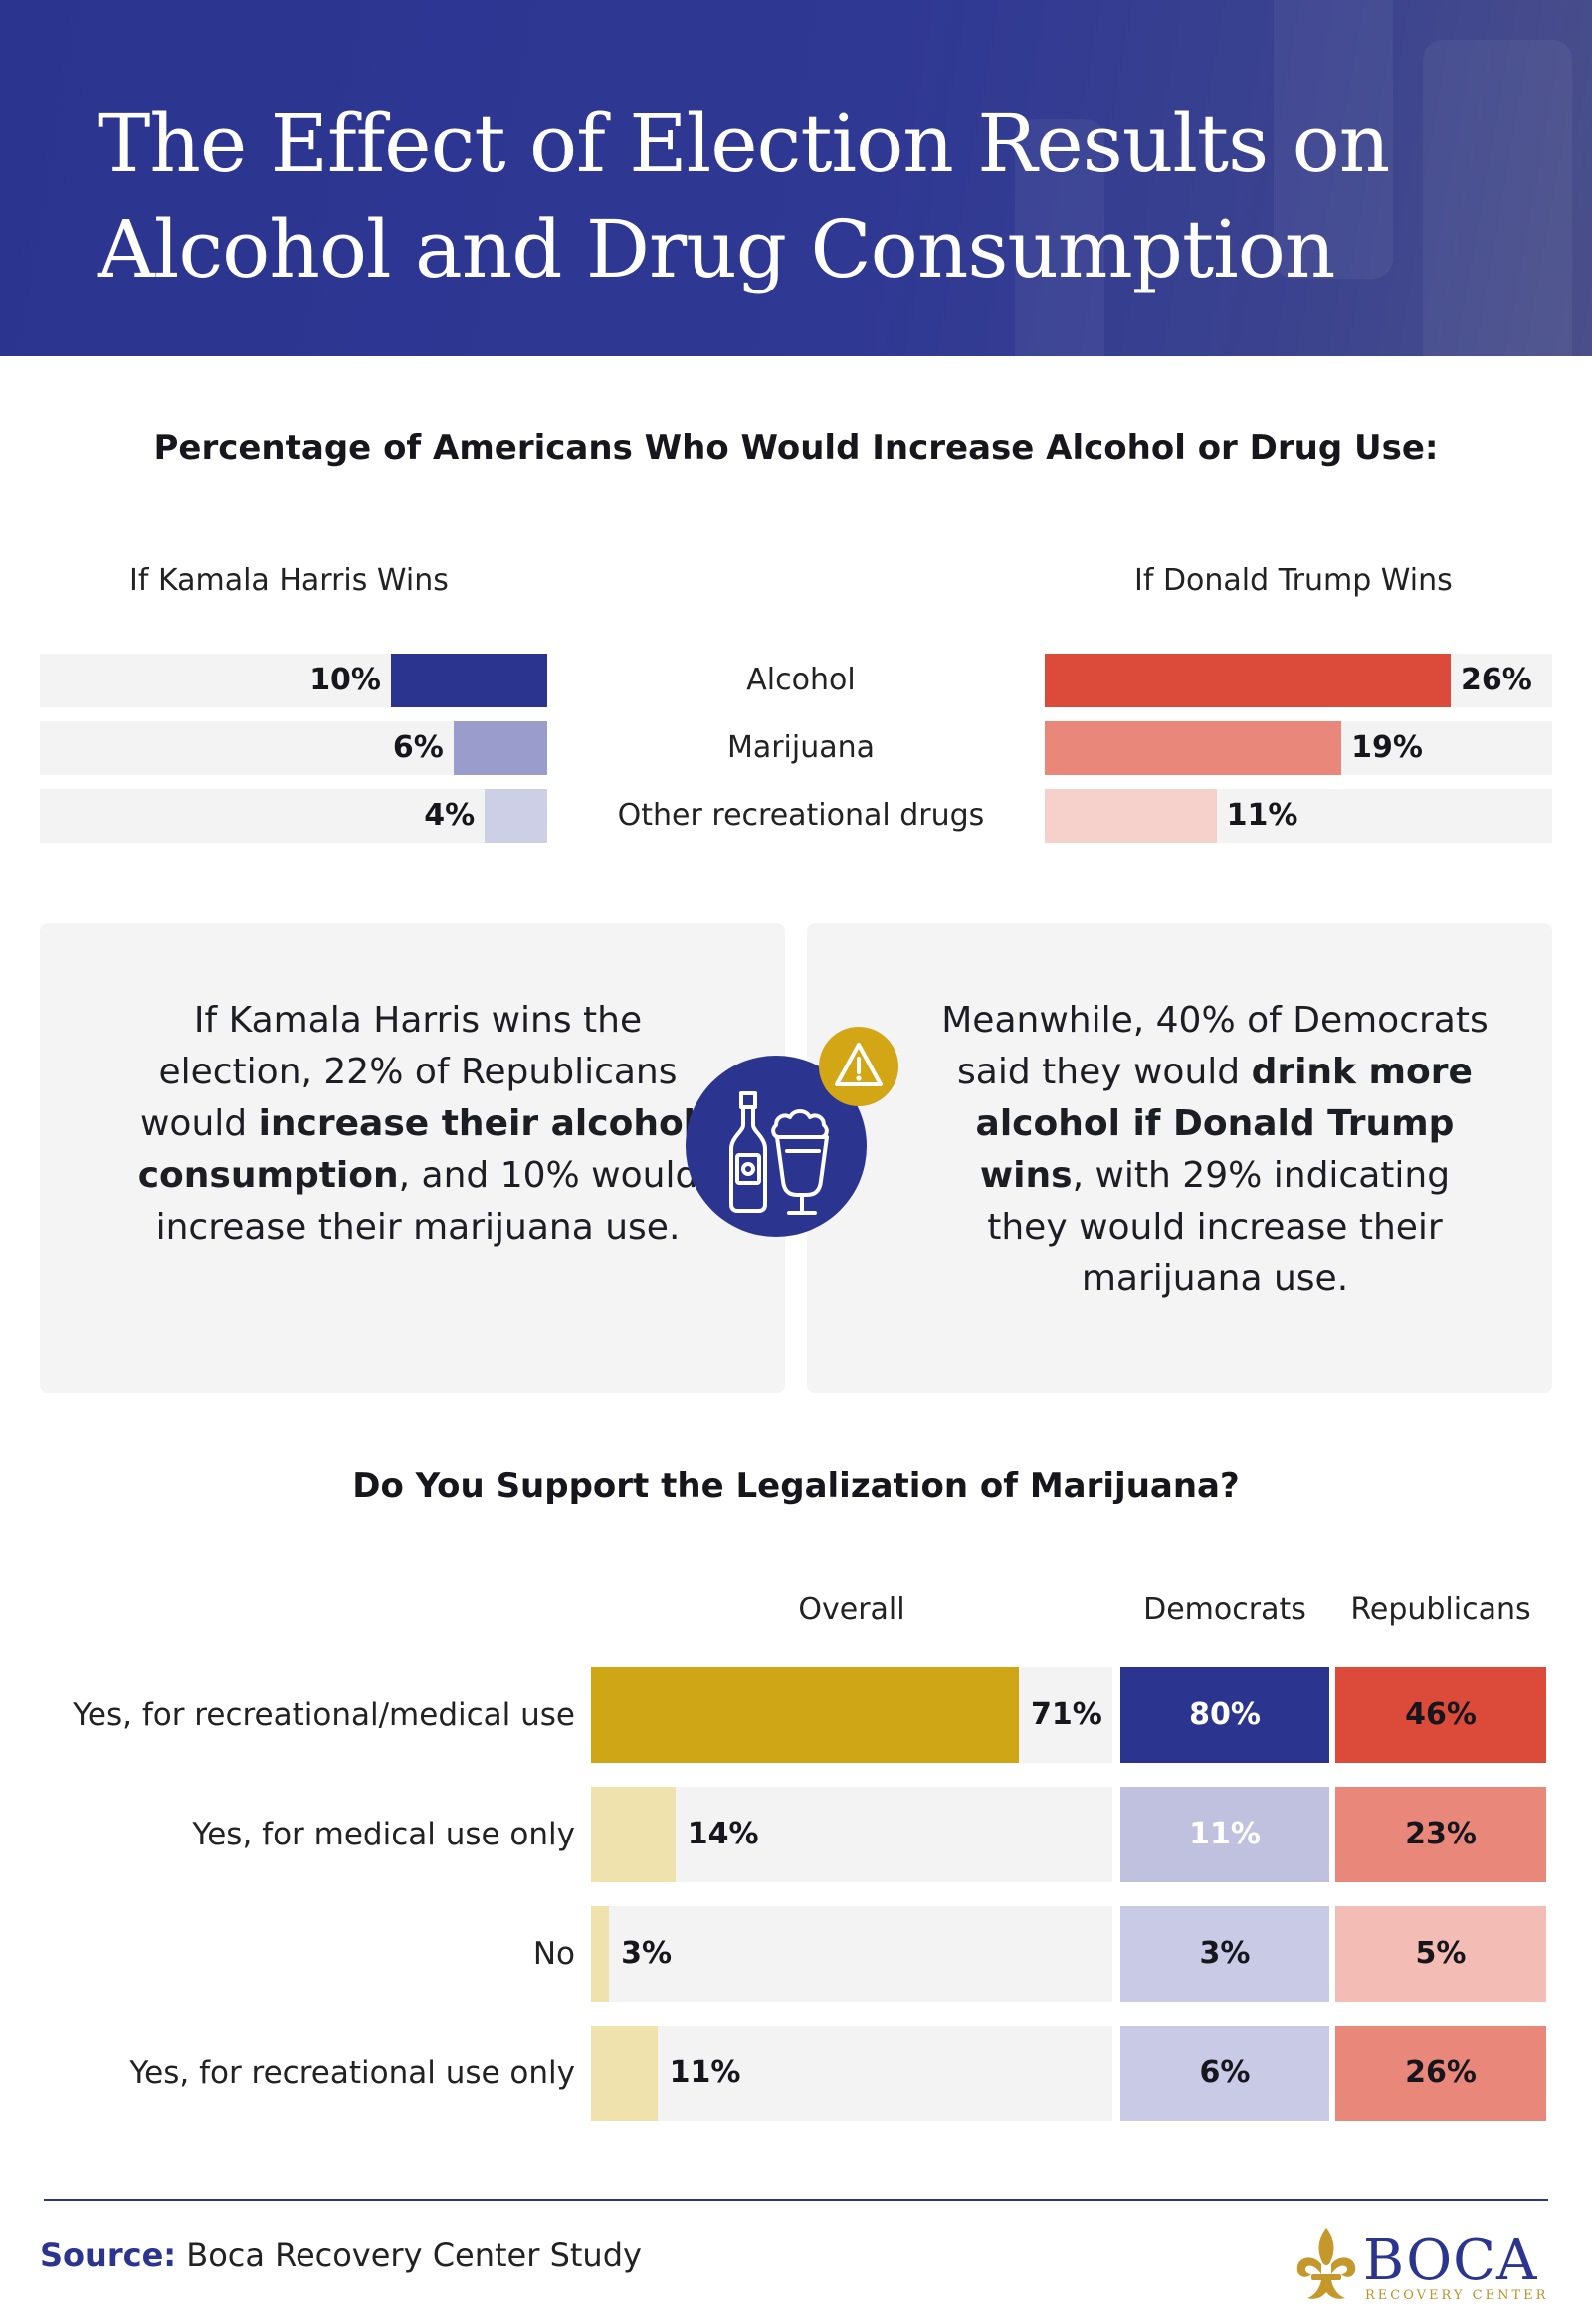  What do you see at coordinates (414, 2255) in the screenshot?
I see `source-text: Boca Recovery Center Study` at bounding box center [414, 2255].